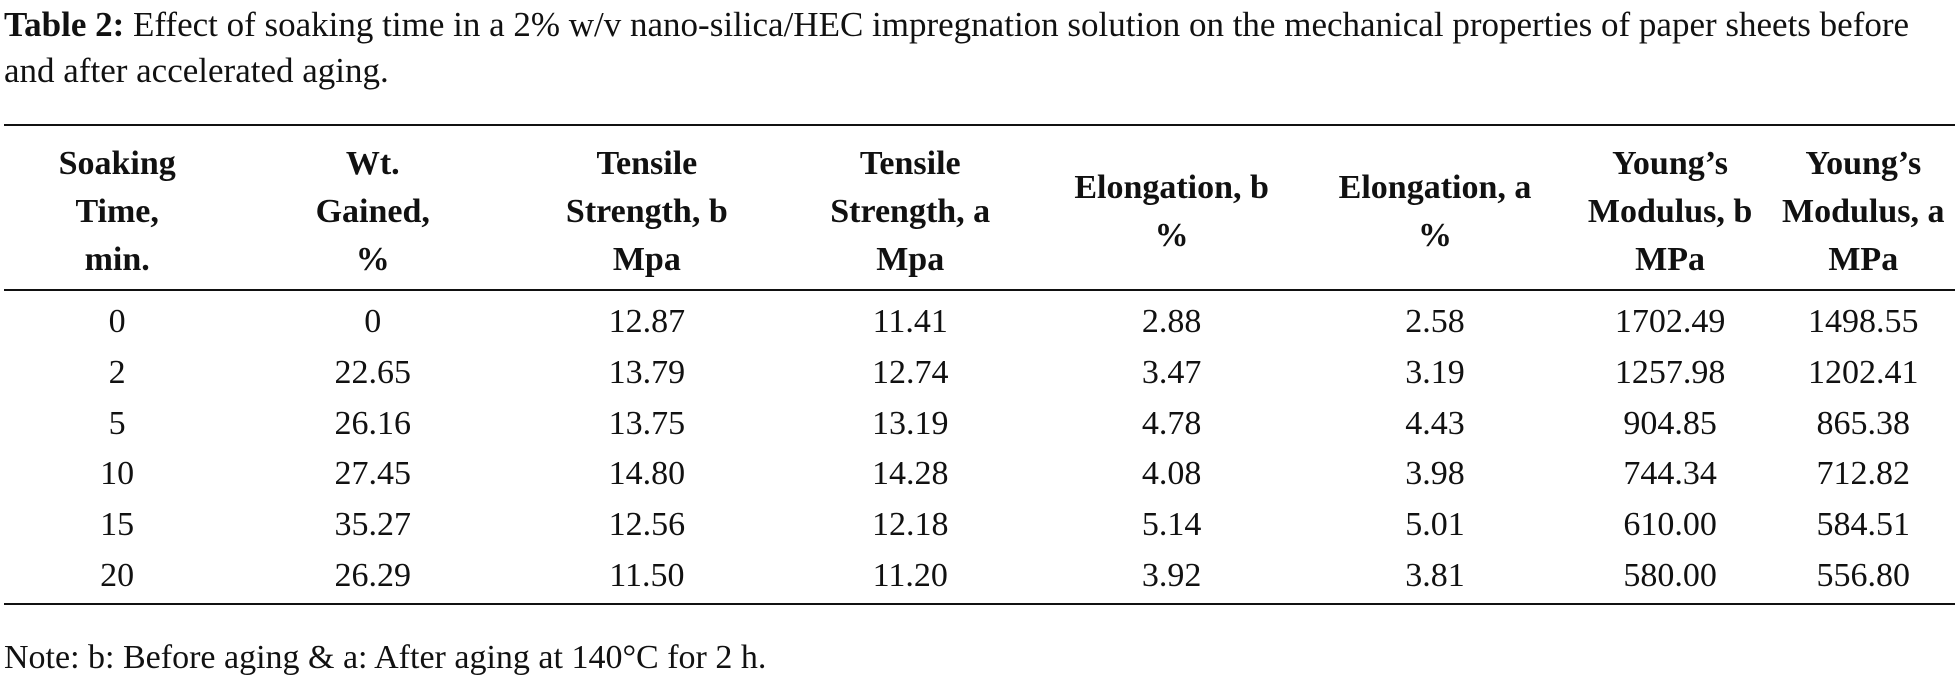 The image size is (1959, 686). Describe the element at coordinates (372, 474) in the screenshot. I see `table-cell: 27.45` at that location.